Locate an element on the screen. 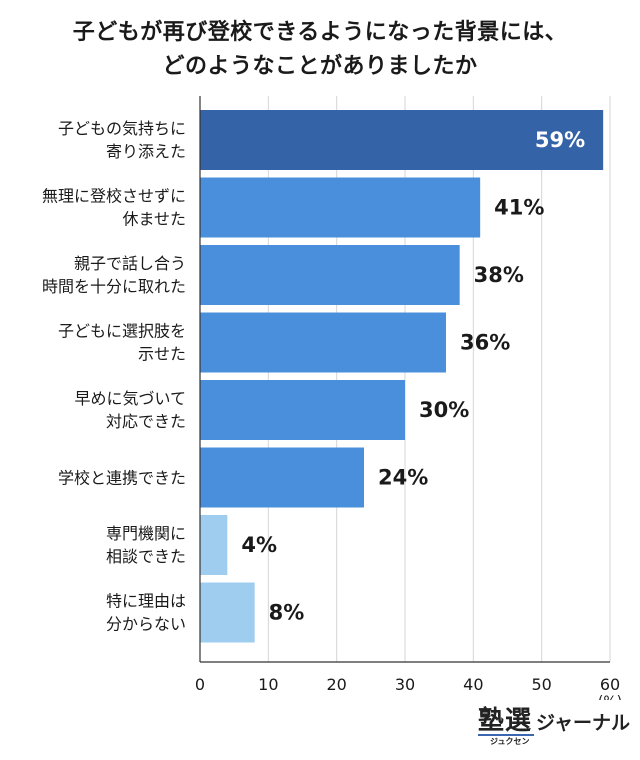  logo-main-text: 塾選 is located at coordinates (505, 721).